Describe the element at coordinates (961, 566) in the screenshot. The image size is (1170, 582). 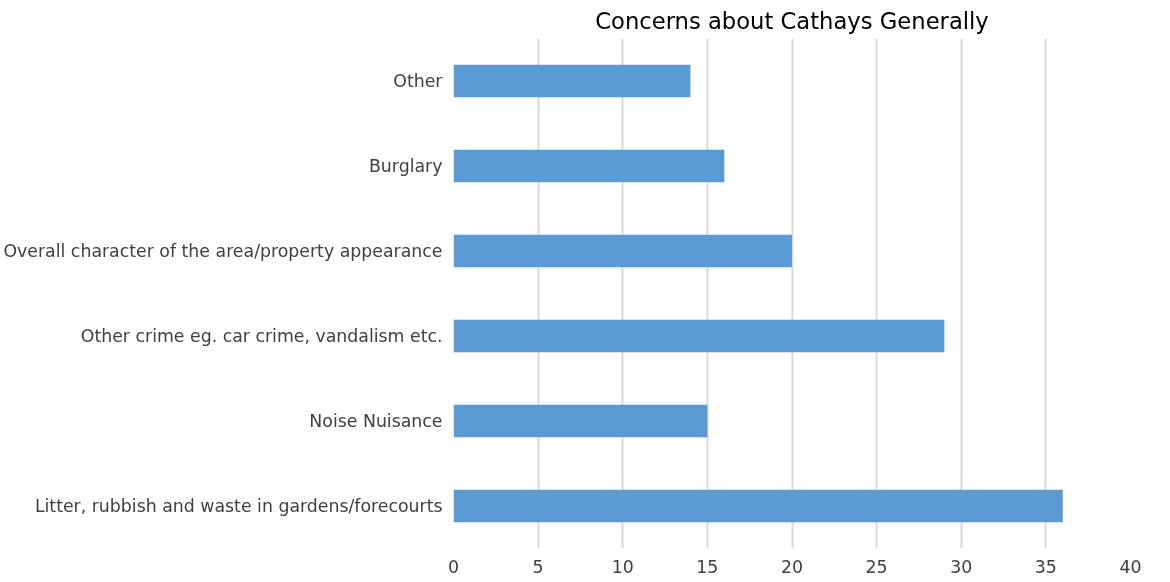
I see `x-tick-label: 30` at that location.